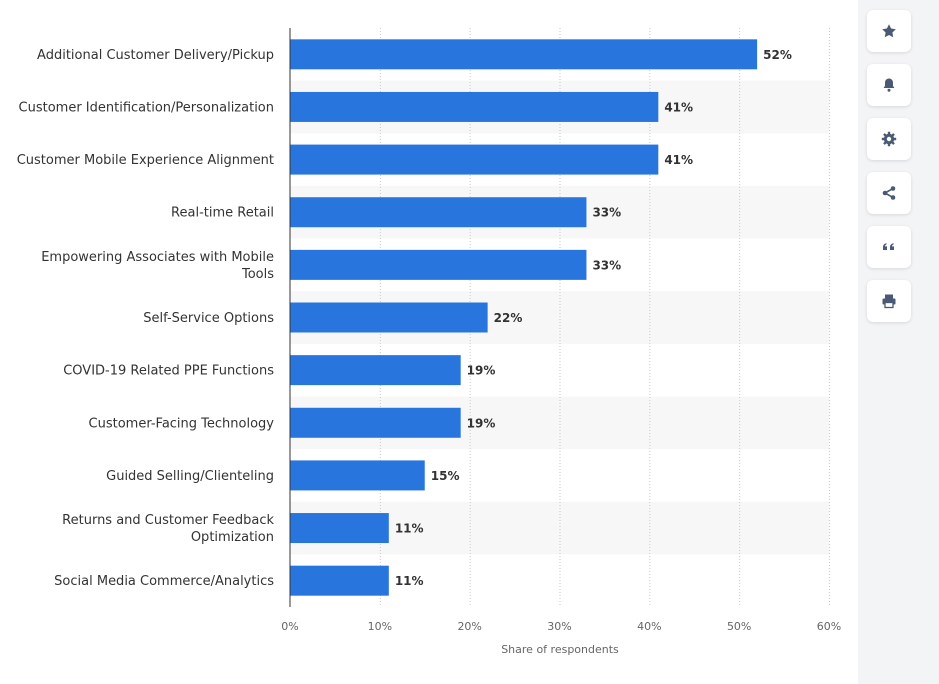 The width and height of the screenshot is (939, 684). What do you see at coordinates (777, 55) in the screenshot?
I see `value-label: 52%` at bounding box center [777, 55].